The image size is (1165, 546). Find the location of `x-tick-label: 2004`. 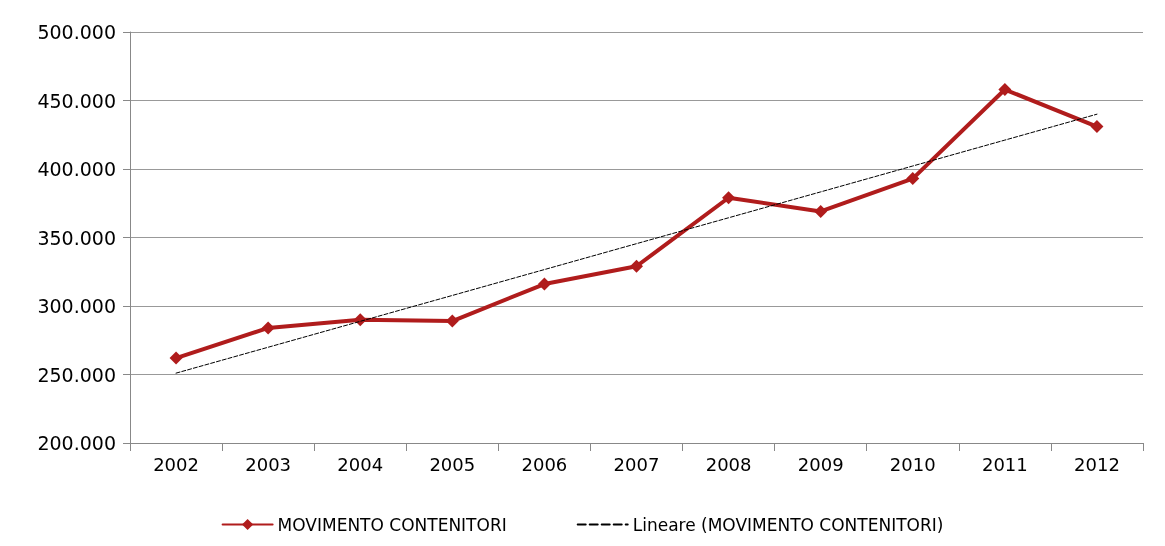

x-tick-label: 2004 is located at coordinates (360, 464).